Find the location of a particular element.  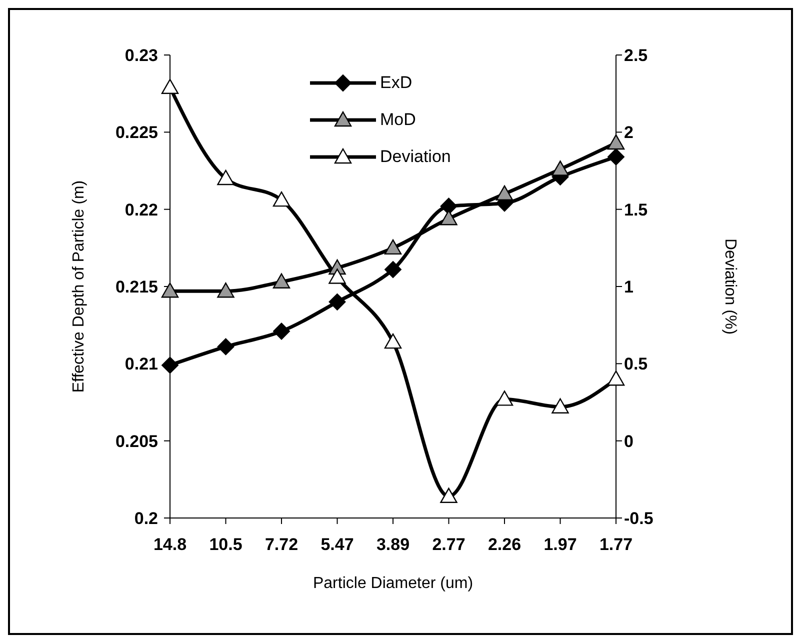

x-tick-label: 7.72 is located at coordinates (281, 544).